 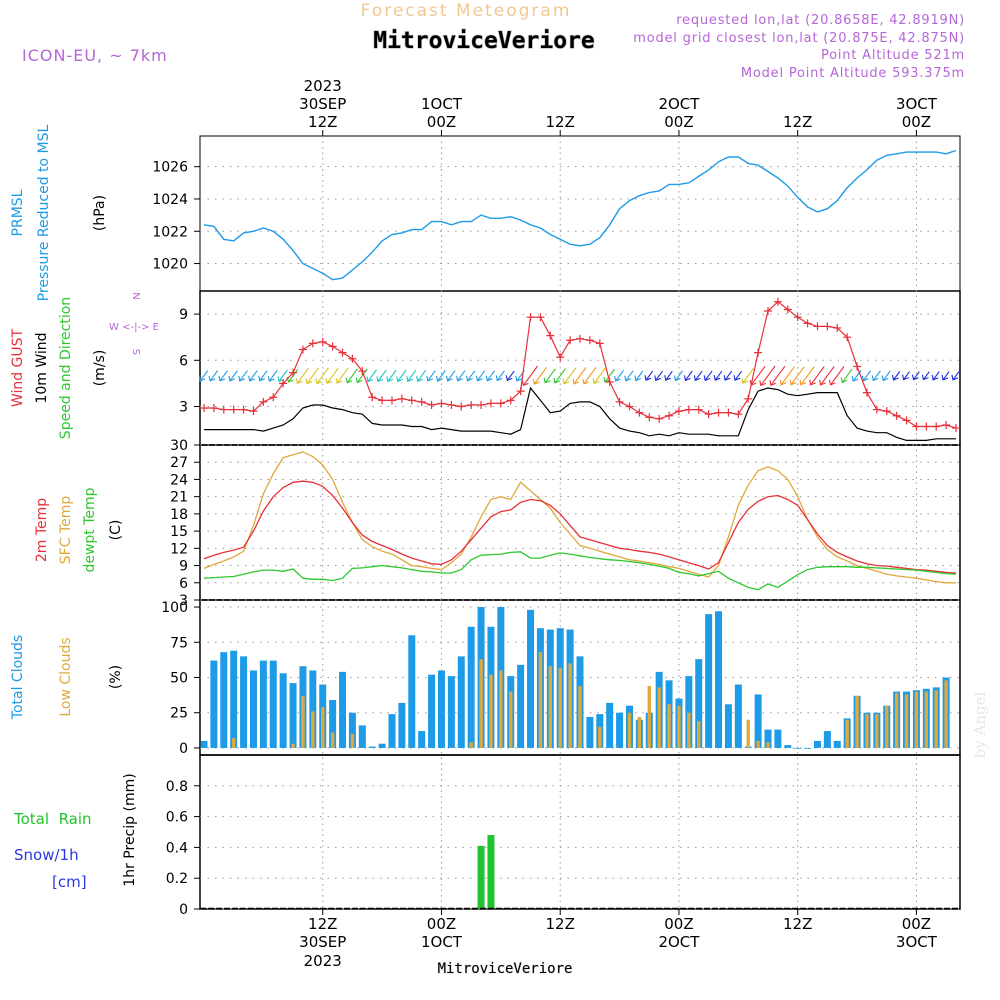 I want to click on pressure-line, so click(x=580, y=215).